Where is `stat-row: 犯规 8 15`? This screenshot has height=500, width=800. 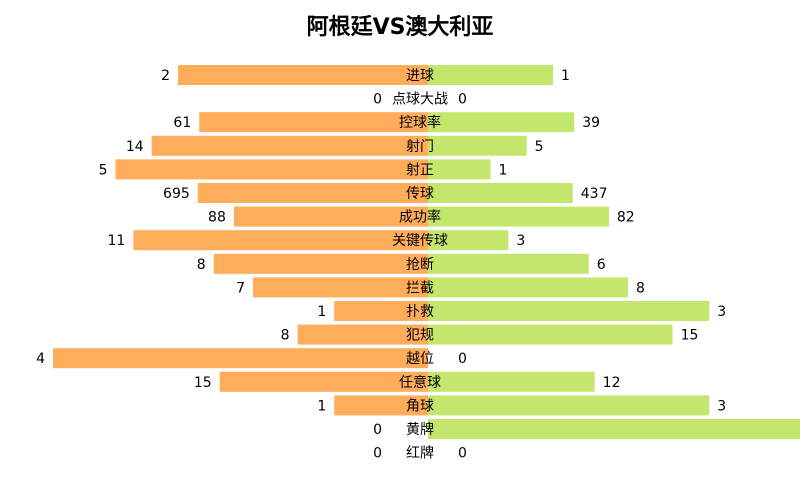
stat-row: 犯规 8 15 is located at coordinates (490, 334).